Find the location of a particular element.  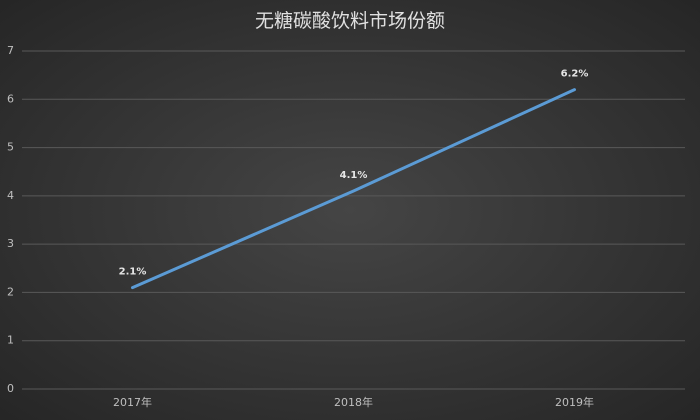

y-tick-label: 7 is located at coordinates (10, 50).